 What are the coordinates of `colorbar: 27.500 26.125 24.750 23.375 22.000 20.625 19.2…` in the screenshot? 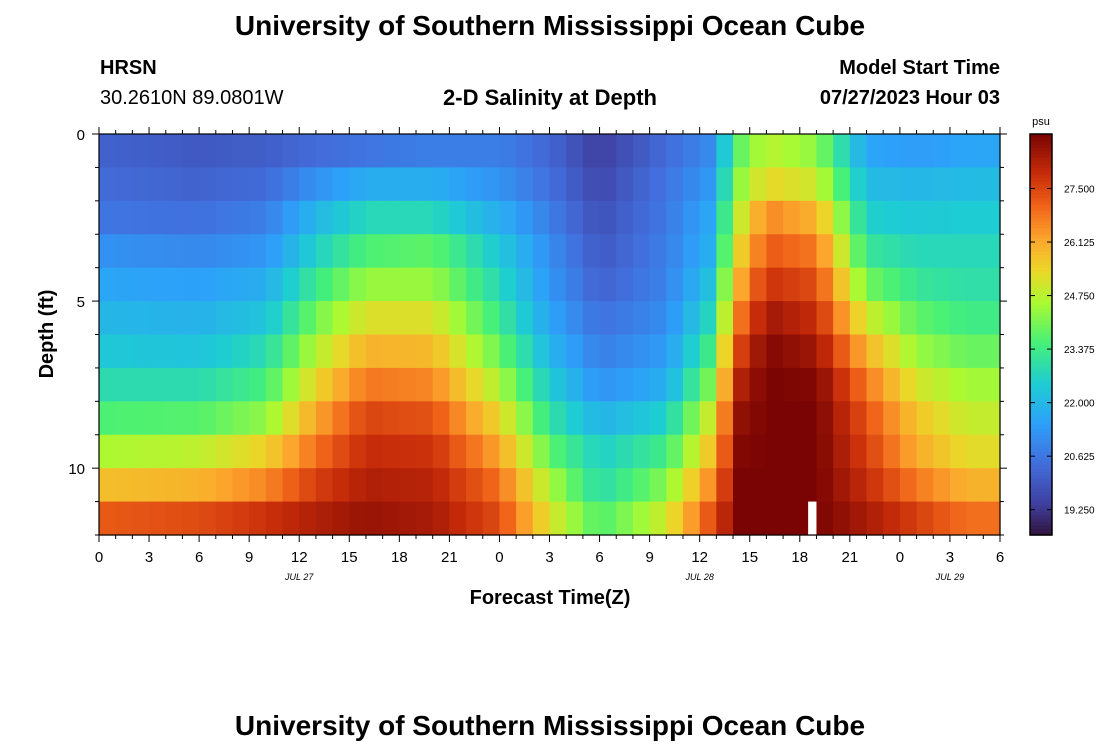 It's located at (1062, 334).